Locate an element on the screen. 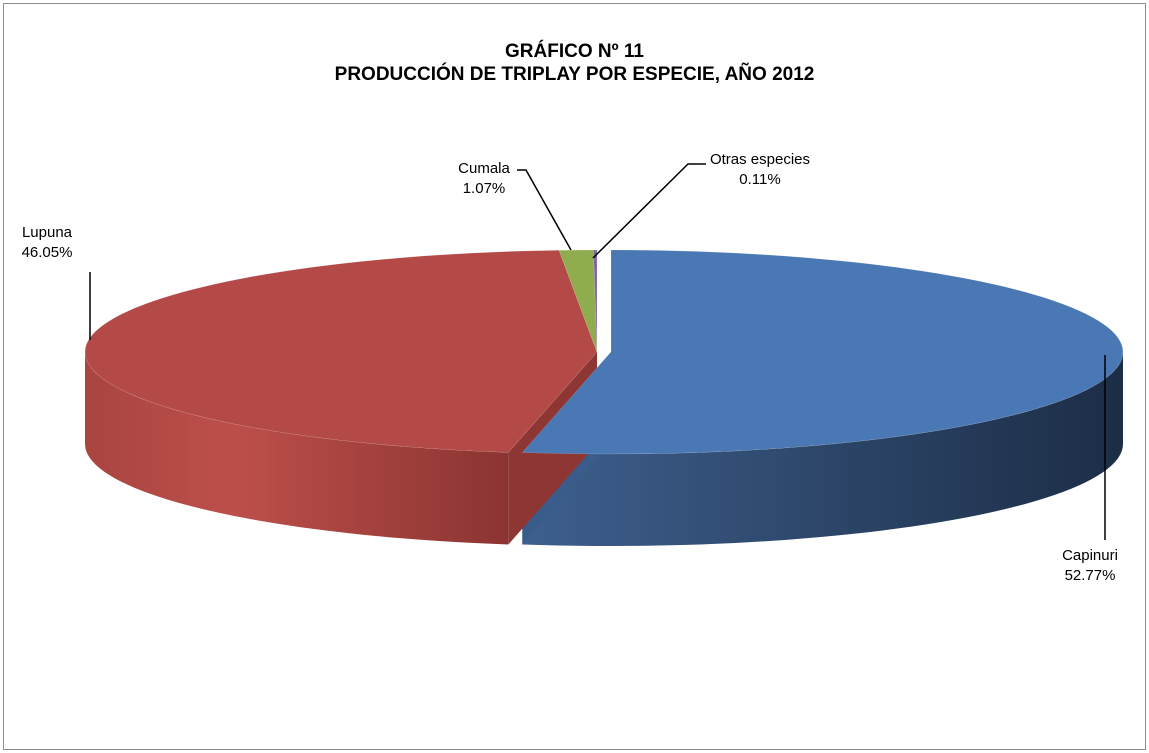 The width and height of the screenshot is (1149, 753). slice-percent-otras-especies: 0.11% is located at coordinates (759, 179).